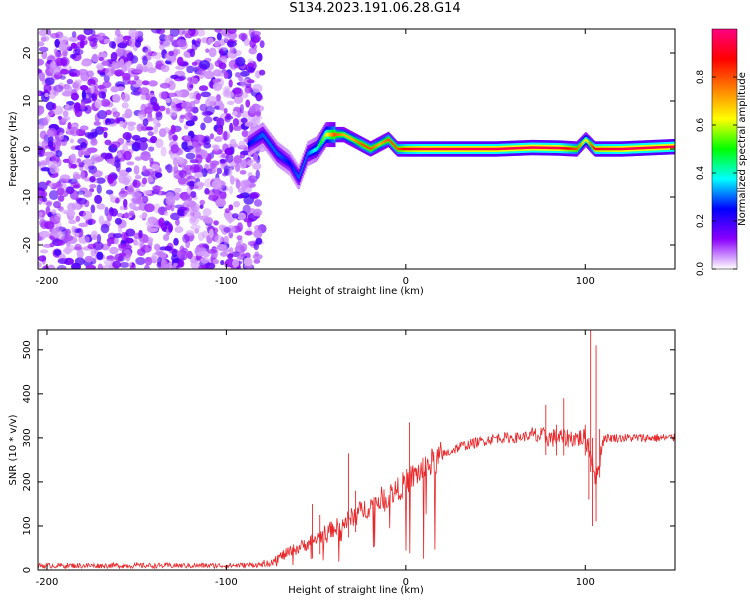  Describe the element at coordinates (701, 221) in the screenshot. I see `svg-text: 0.2` at that location.